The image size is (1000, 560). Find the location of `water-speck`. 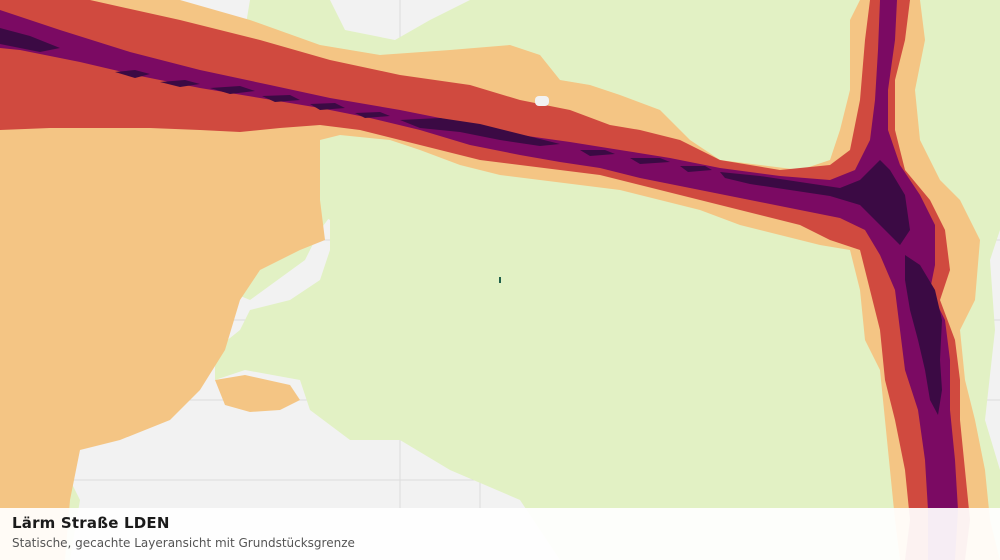

water-speck is located at coordinates (542, 101).